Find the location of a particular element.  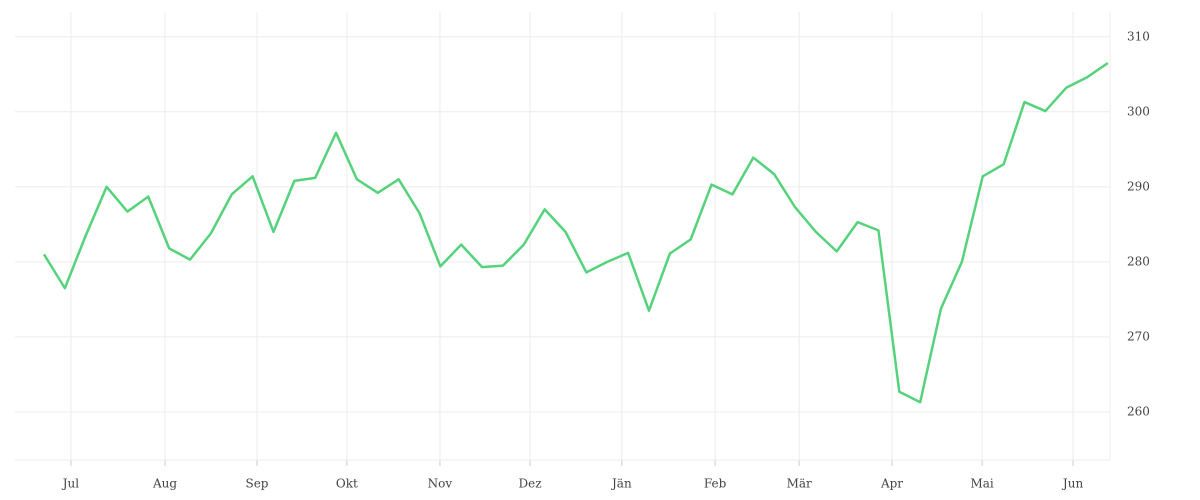

y-tick-label: 300 is located at coordinates (1138, 111).